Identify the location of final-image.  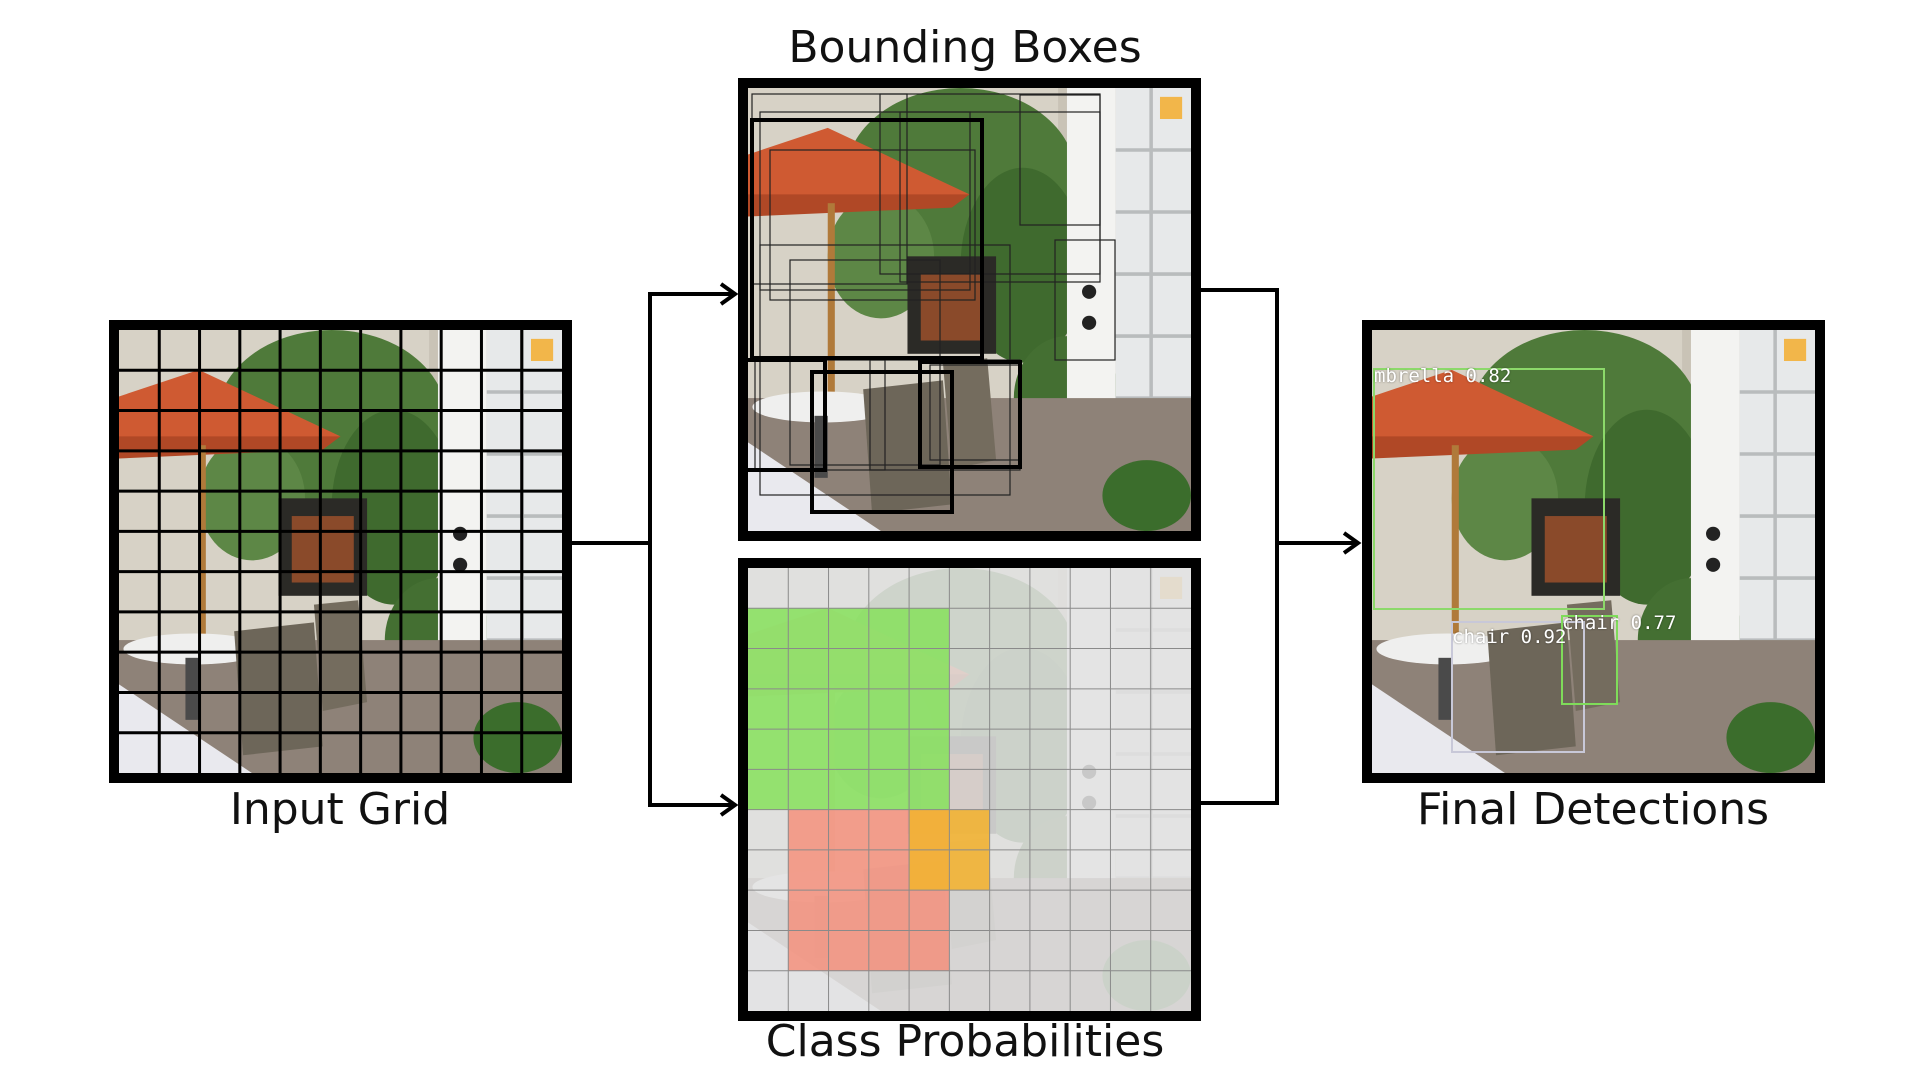
(1593, 551).